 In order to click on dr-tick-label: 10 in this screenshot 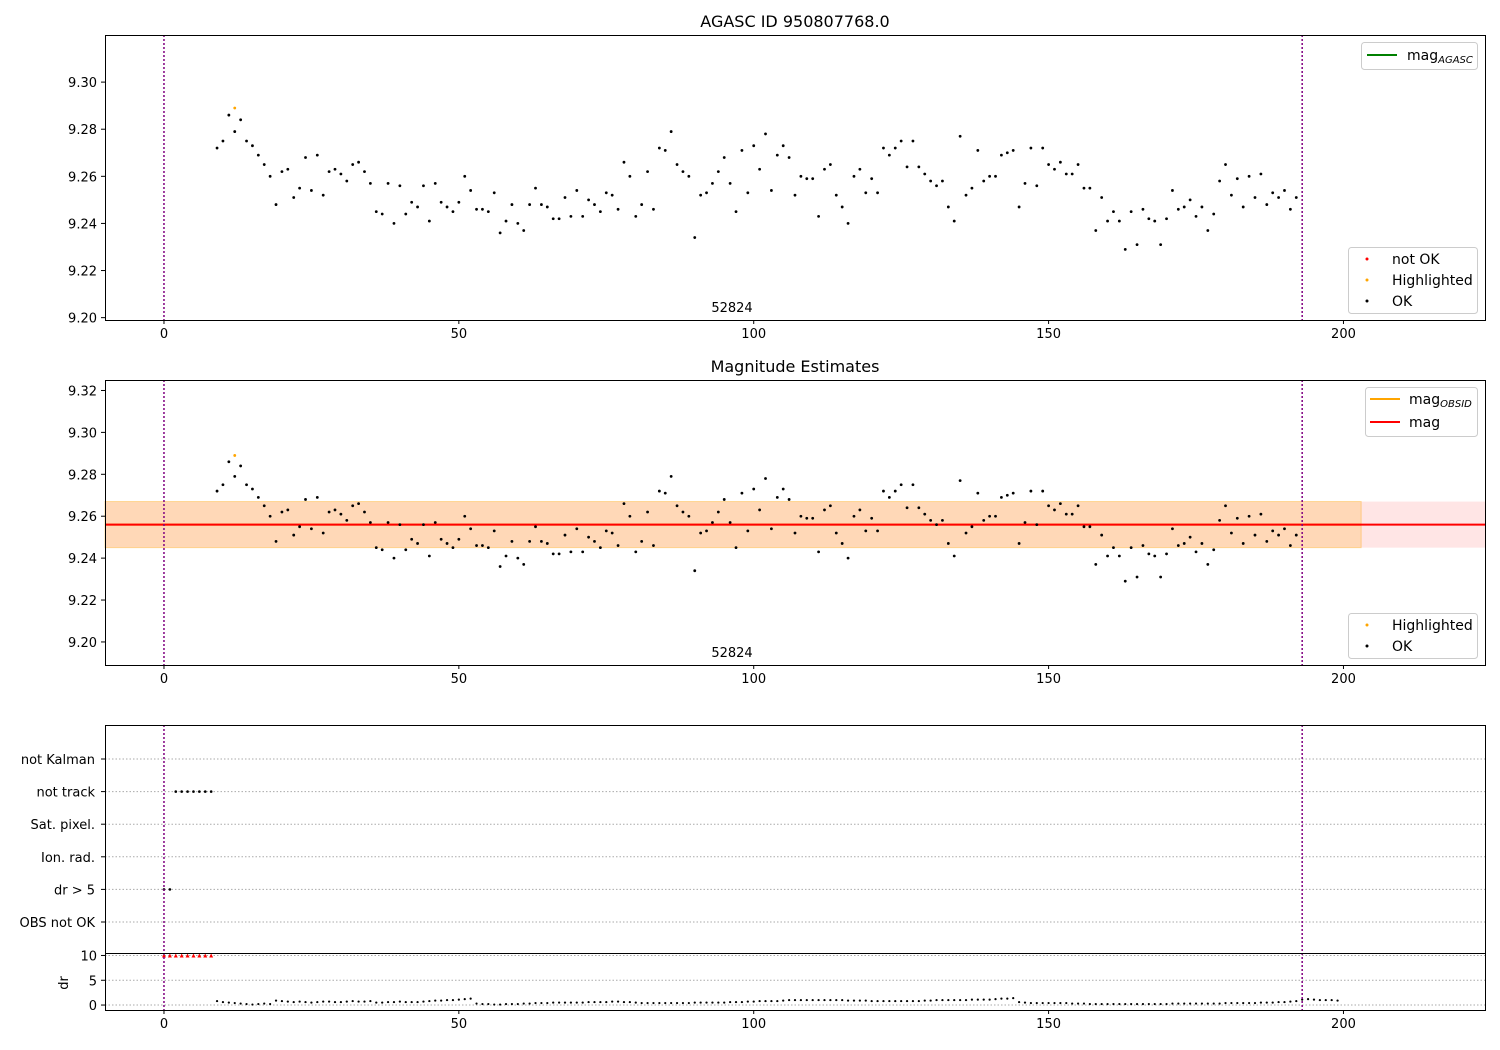, I will do `click(88, 956)`.